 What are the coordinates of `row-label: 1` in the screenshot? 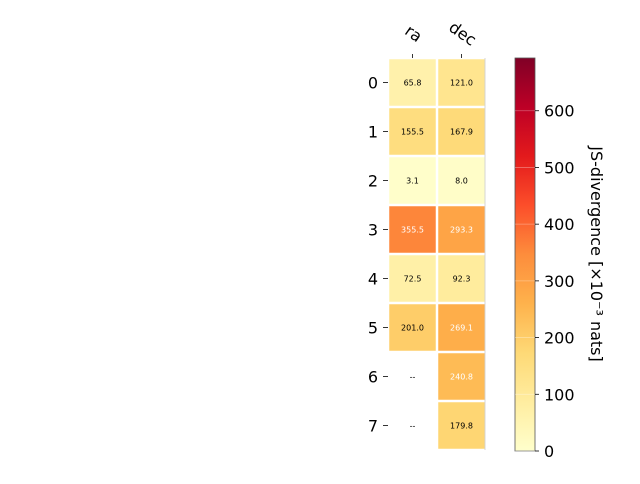 It's located at (373, 132).